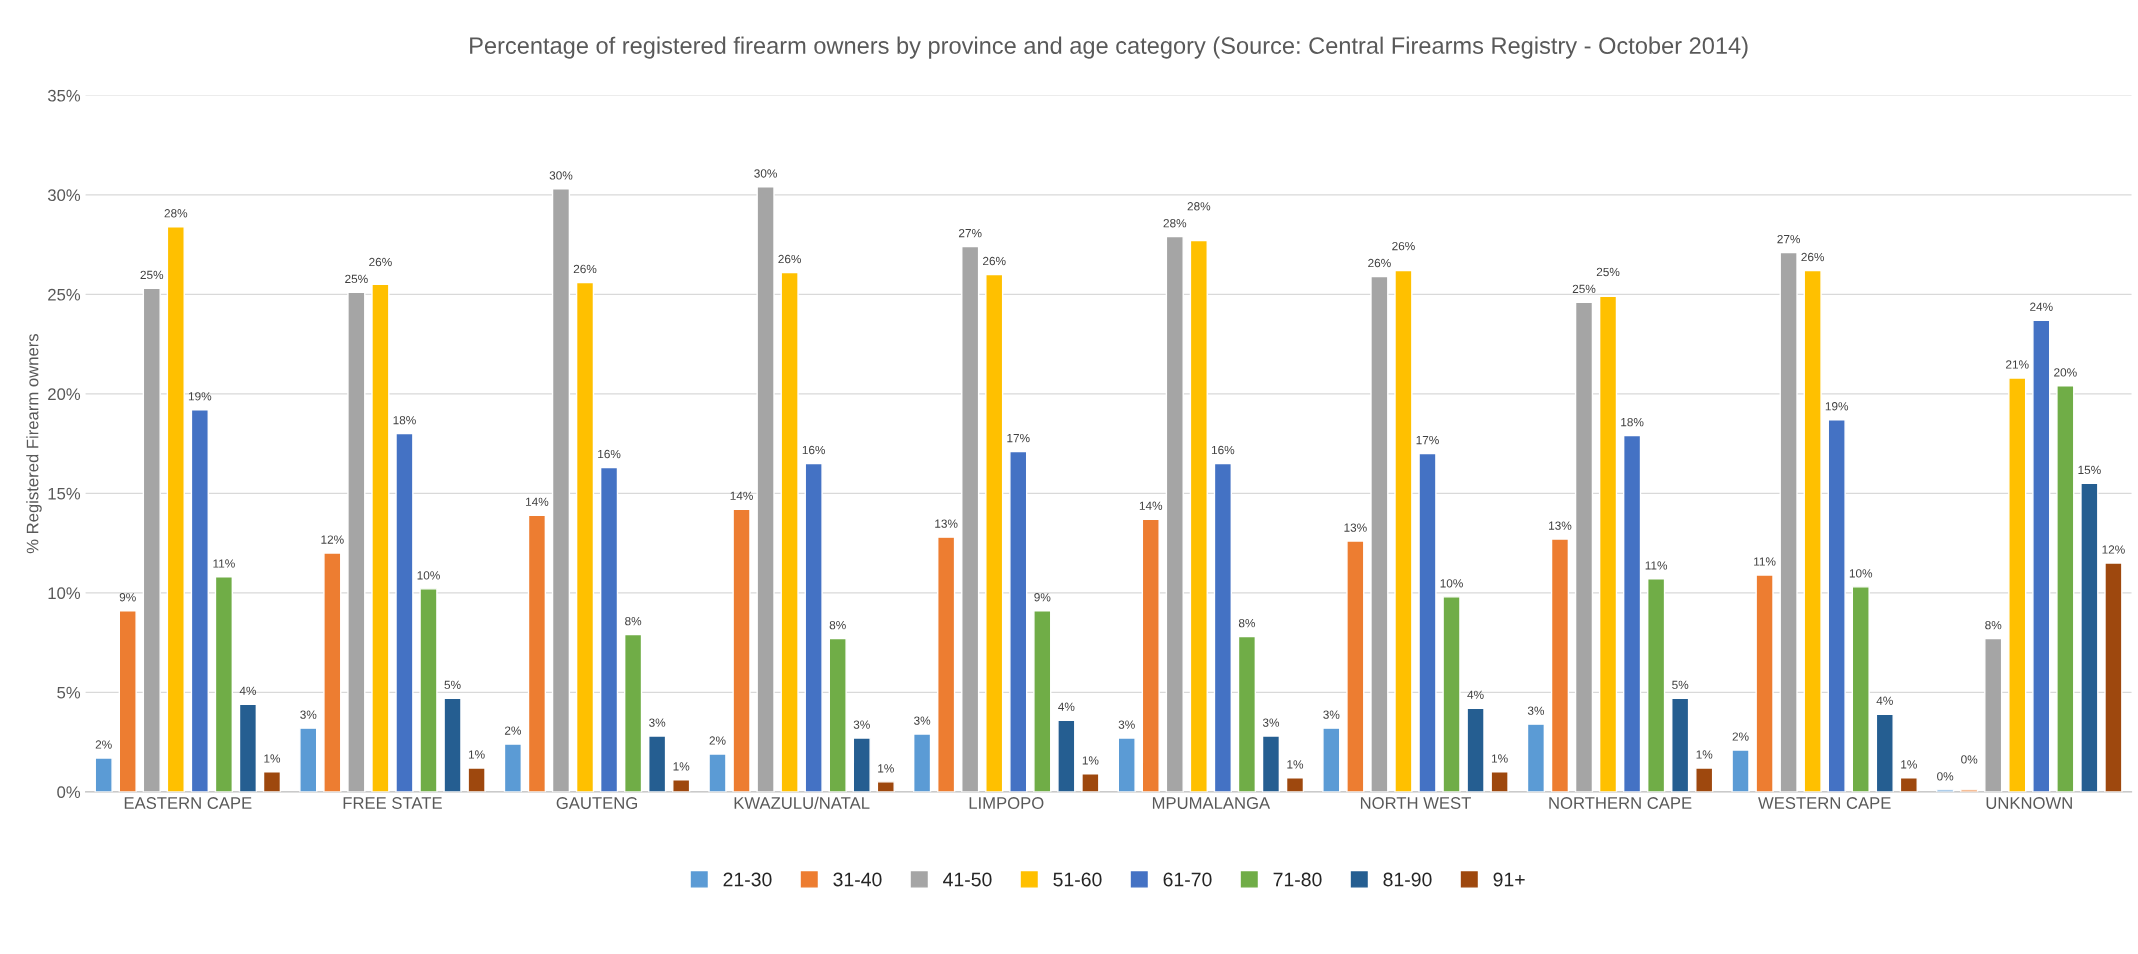 The height and width of the screenshot is (954, 2138). Describe the element at coordinates (428, 575) in the screenshot. I see `data-label: 10%` at that location.